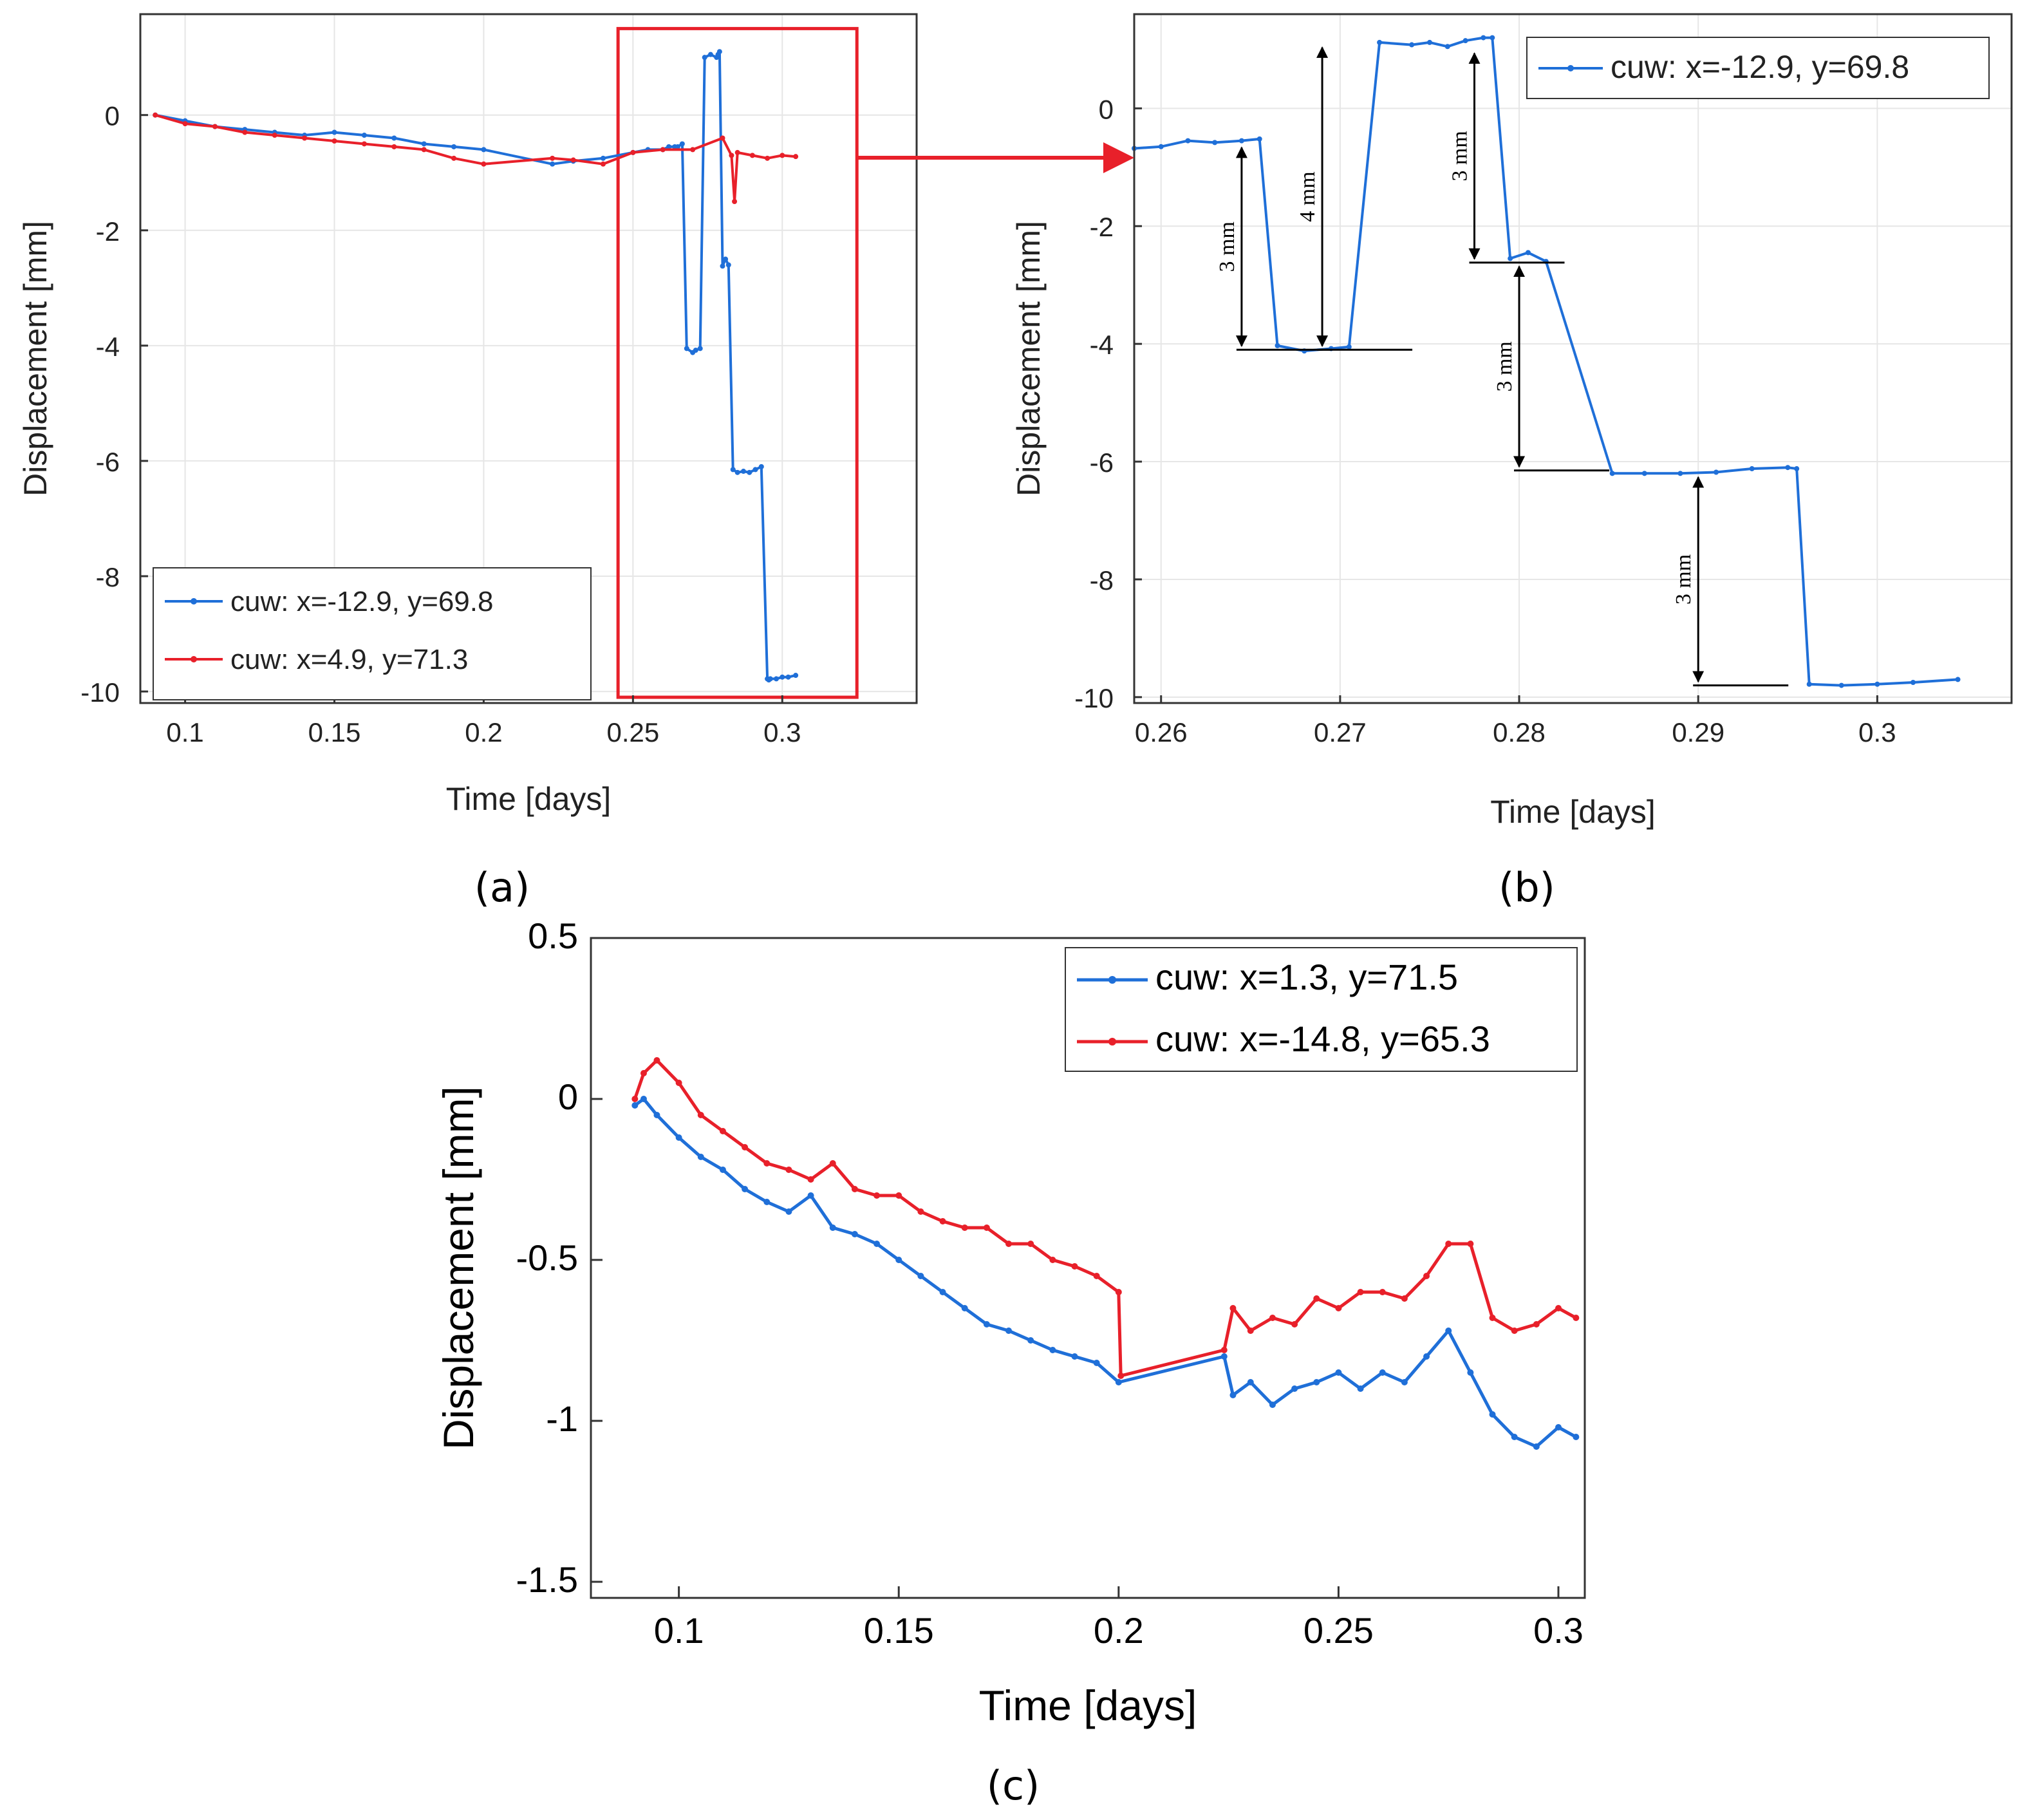 The height and width of the screenshot is (1820, 2018). I want to click on y-tick-label: -6, so click(108, 462).